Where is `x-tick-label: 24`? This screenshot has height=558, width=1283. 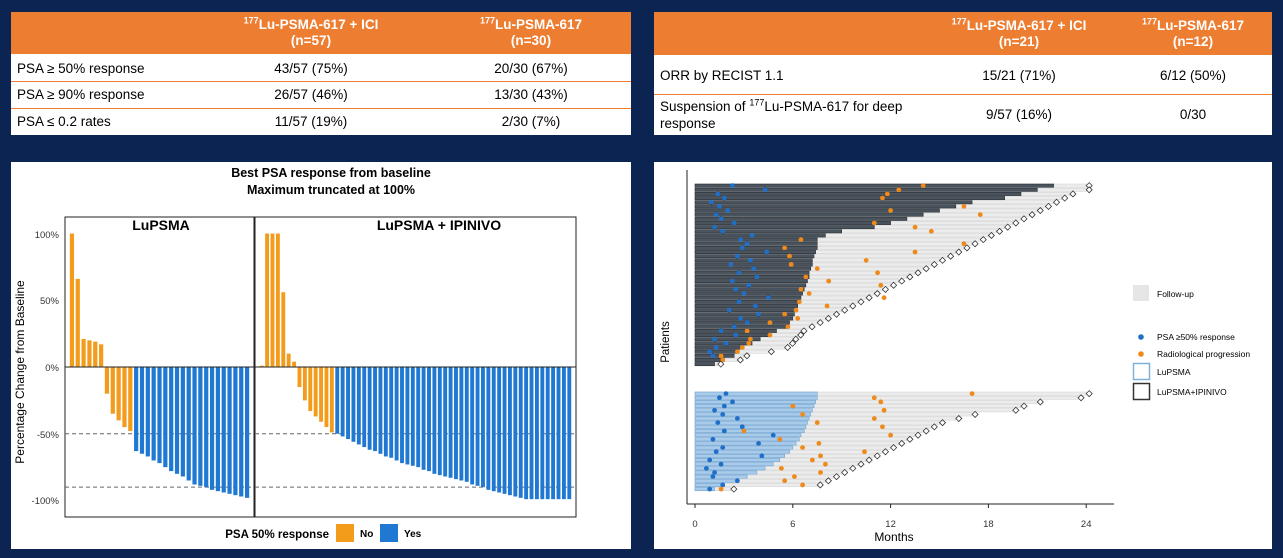 x-tick-label: 24 is located at coordinates (1086, 524).